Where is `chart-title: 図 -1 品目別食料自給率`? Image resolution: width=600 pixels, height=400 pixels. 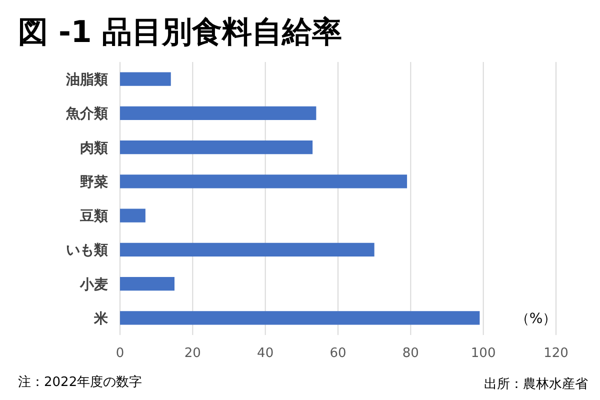
chart-title: 図 -1 品目別食料自給率 is located at coordinates (180, 32).